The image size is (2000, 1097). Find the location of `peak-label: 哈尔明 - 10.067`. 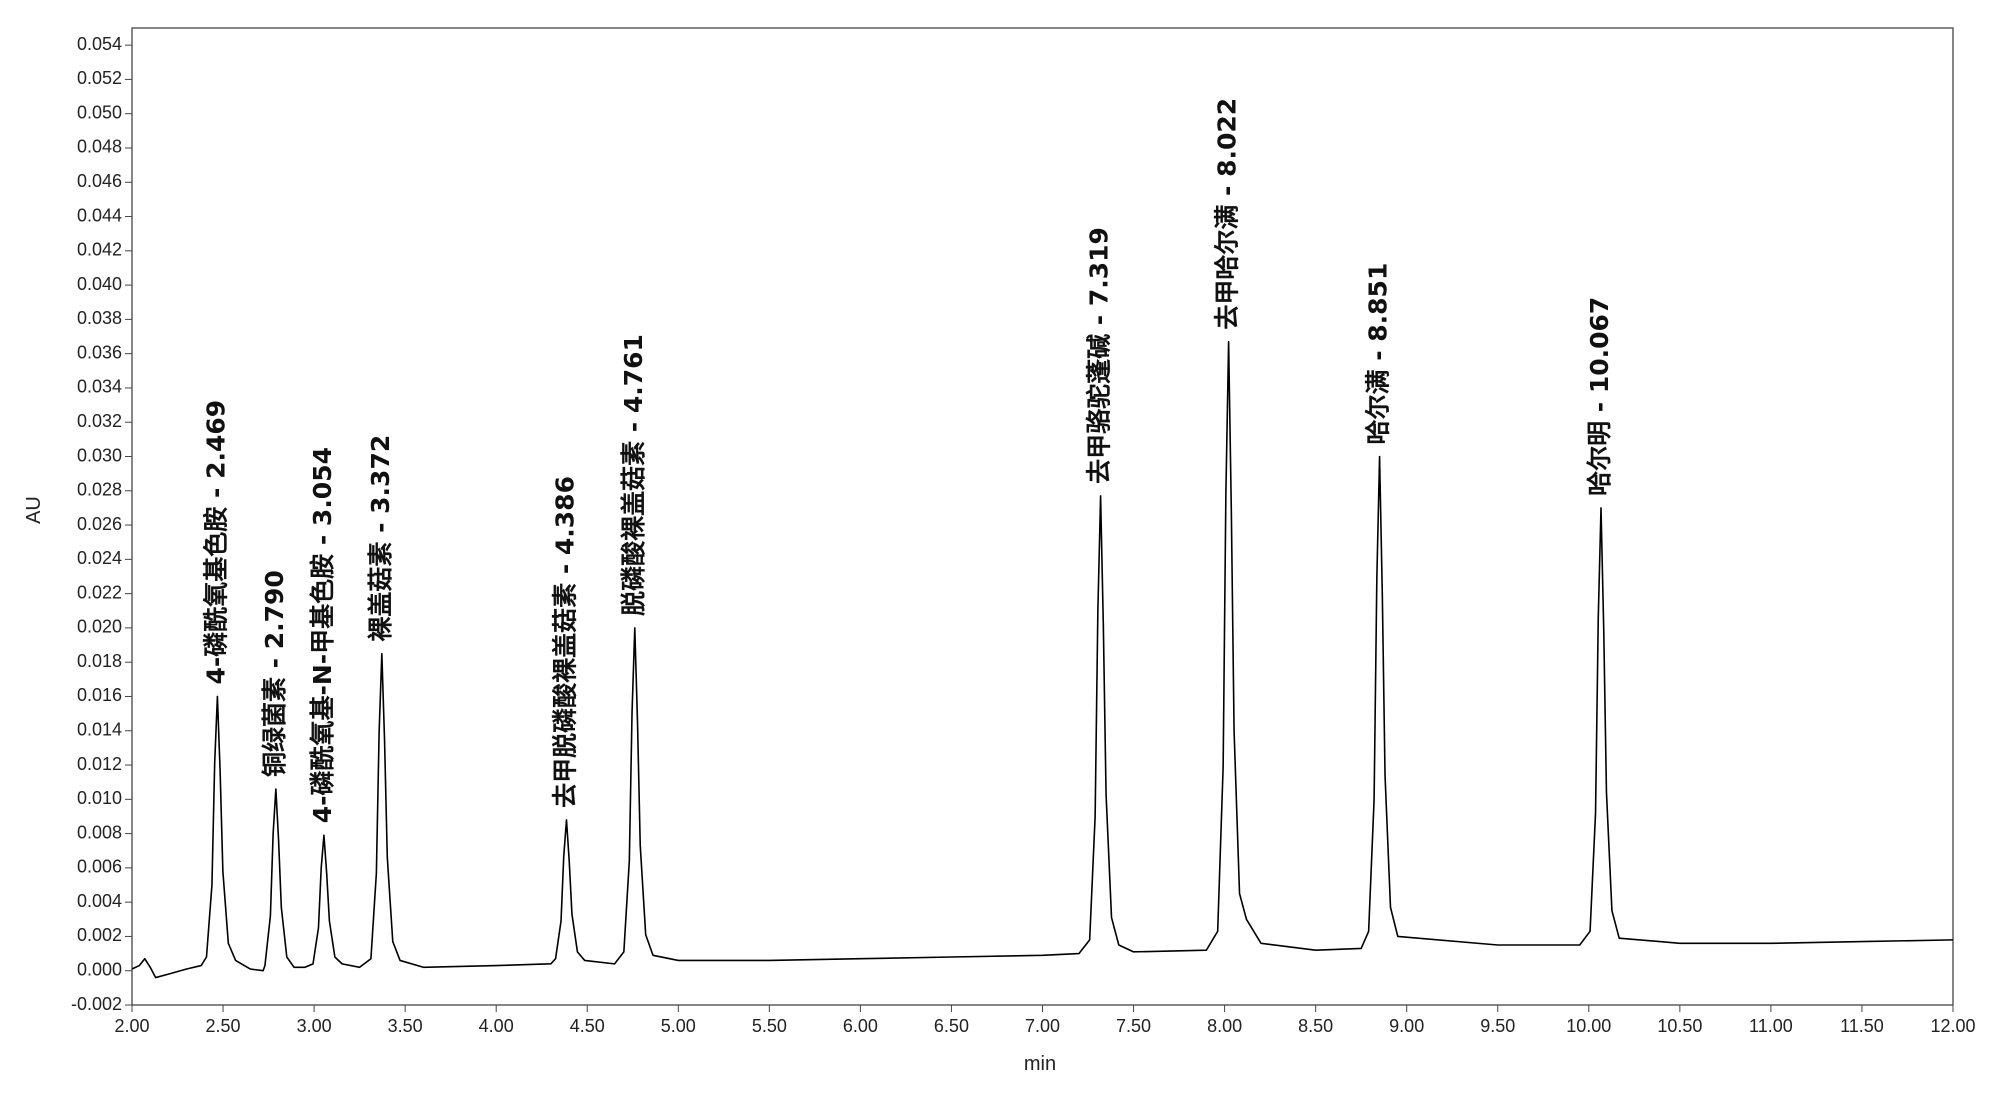

peak-label: 哈尔明 - 10.067 is located at coordinates (1599, 396).